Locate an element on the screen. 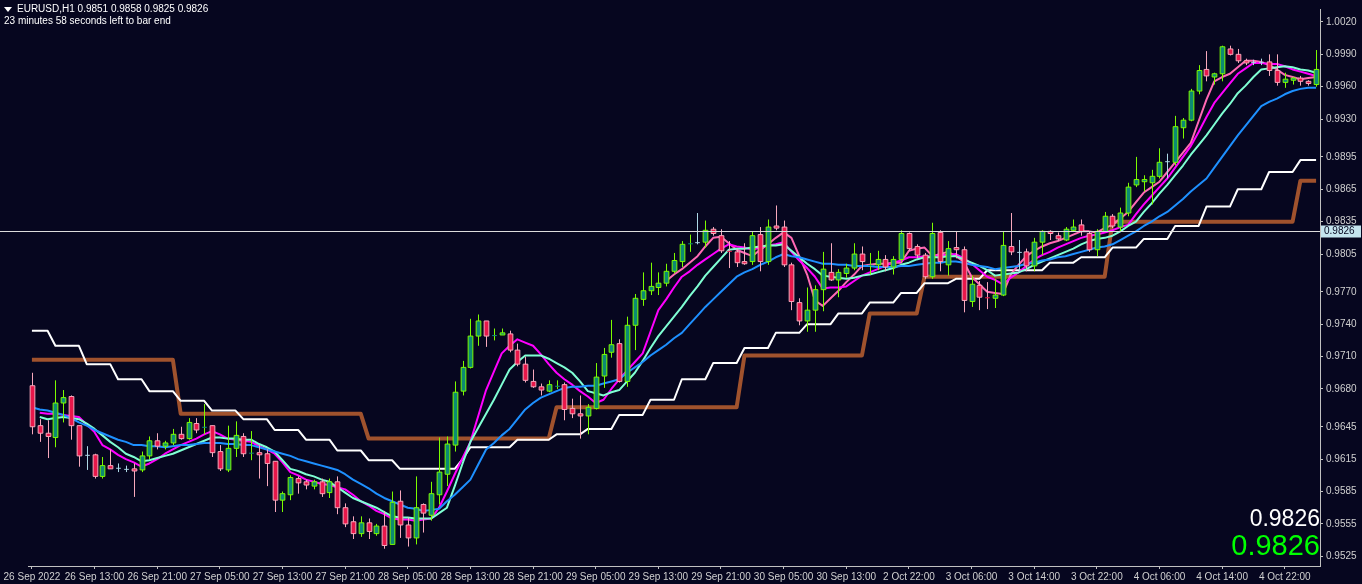  x-tick-label: 30 Sep 05:00 is located at coordinates (783, 576).